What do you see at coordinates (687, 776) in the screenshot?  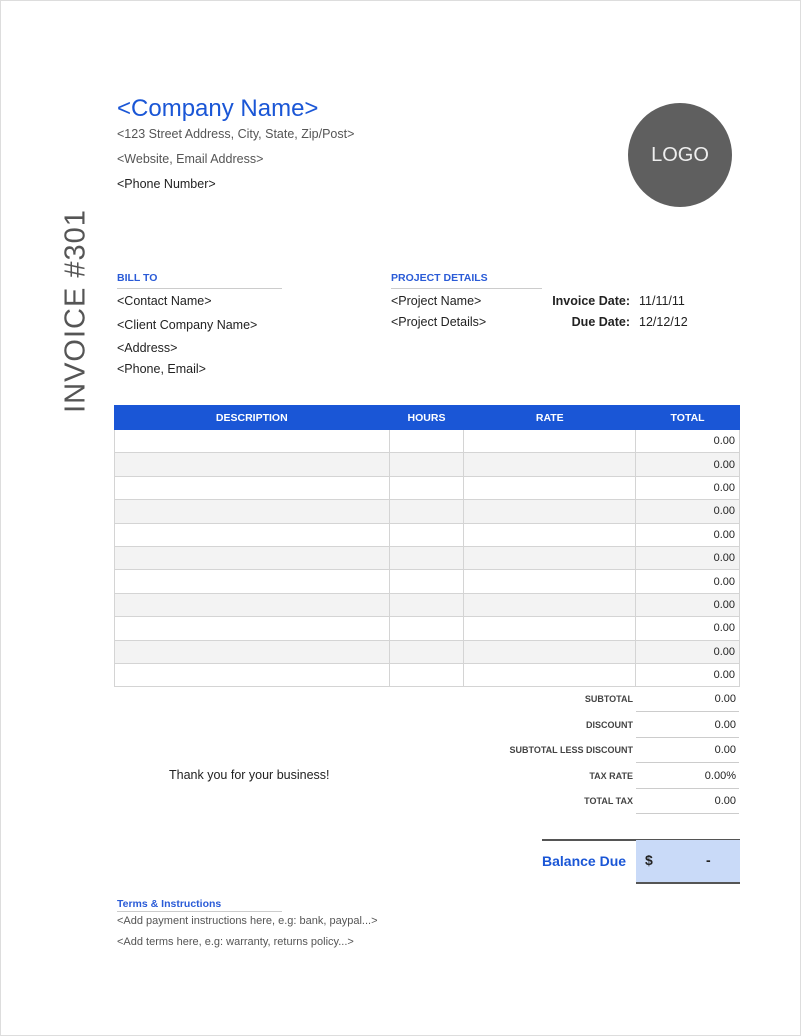 I see `summary-value: 0.00%` at bounding box center [687, 776].